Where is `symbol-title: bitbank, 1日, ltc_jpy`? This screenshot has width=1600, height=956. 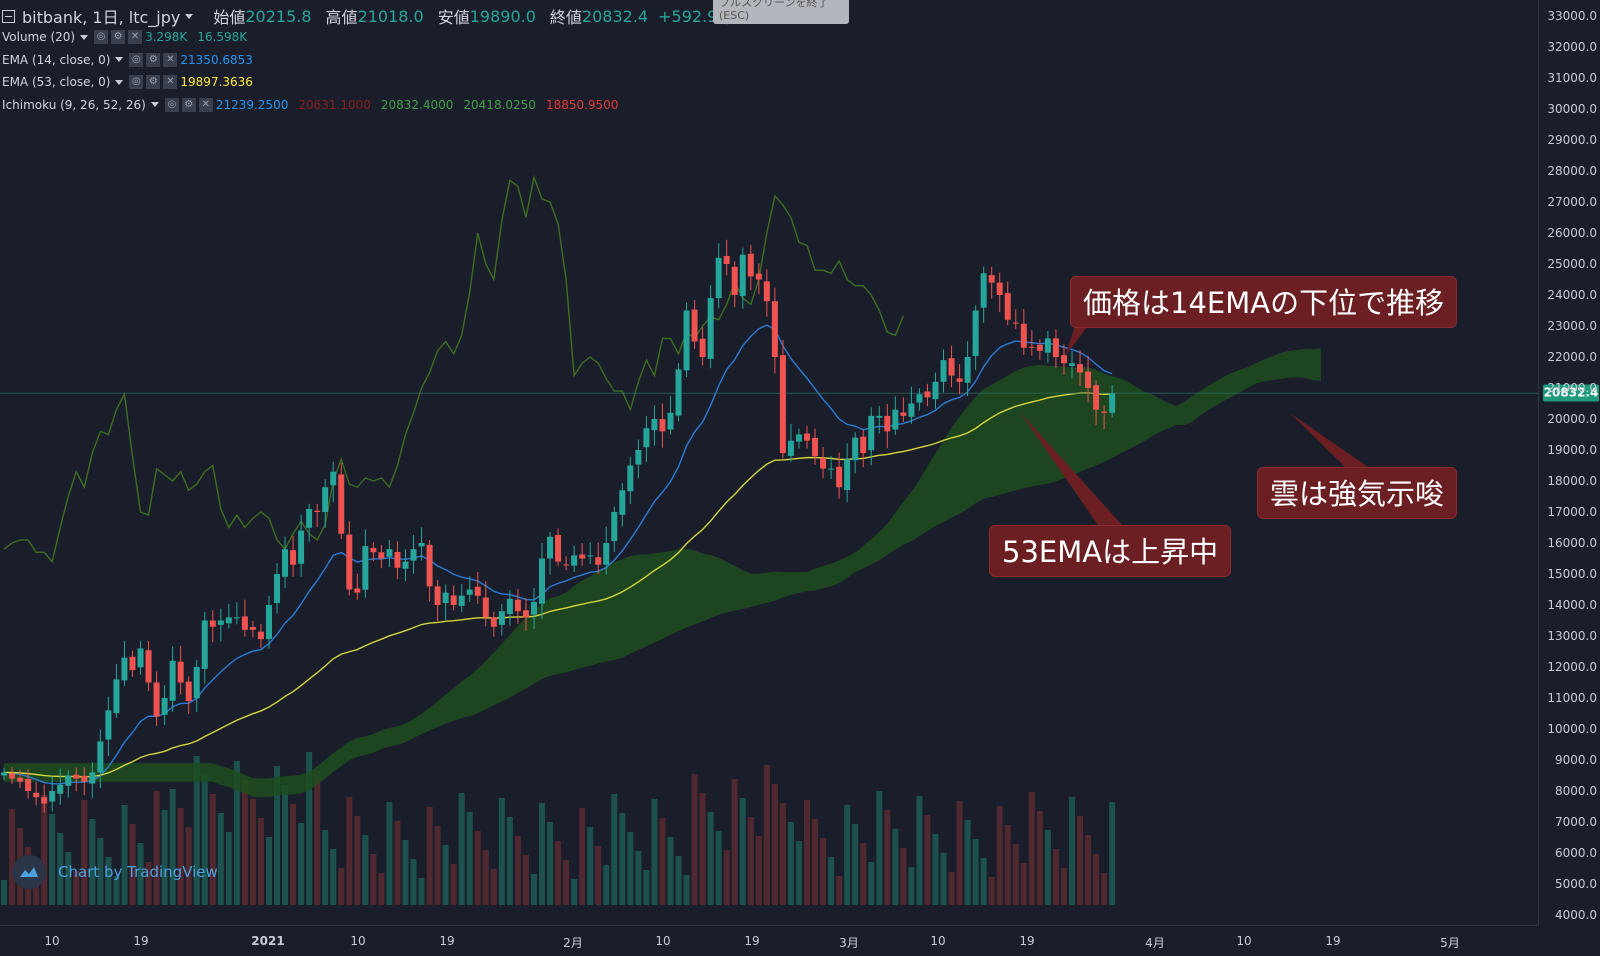
symbol-title: bitbank, 1日, ltc_jpy is located at coordinates (101, 17).